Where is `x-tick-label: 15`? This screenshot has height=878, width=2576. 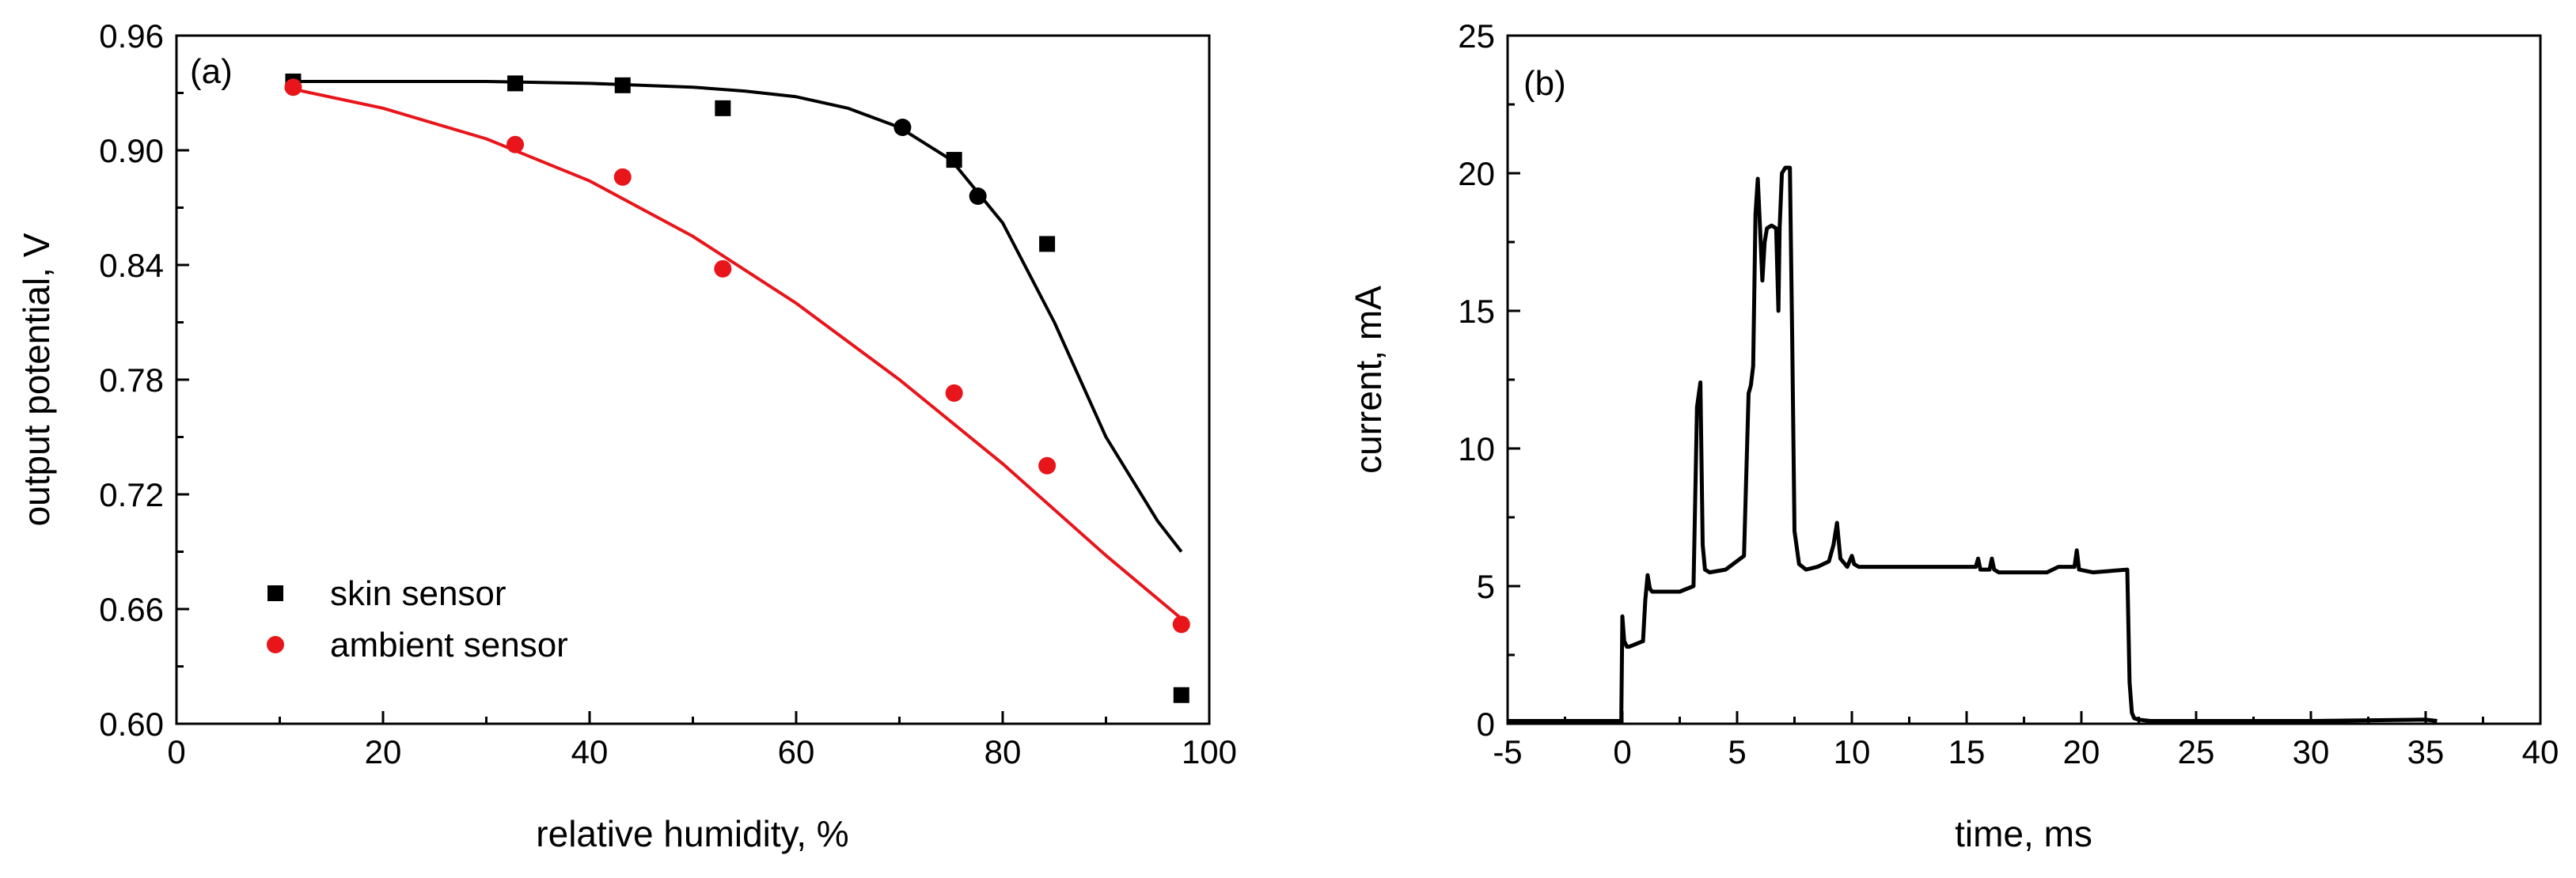
x-tick-label: 15 is located at coordinates (1967, 751).